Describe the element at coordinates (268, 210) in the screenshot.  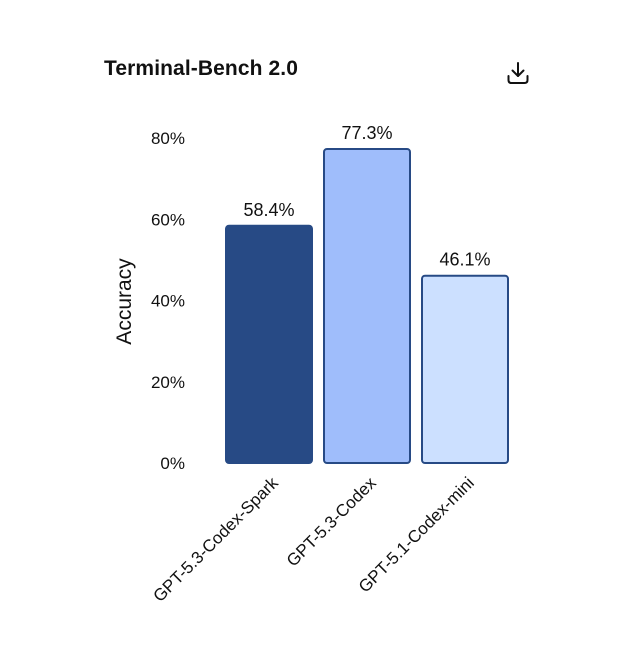
I see `bar-value-label: 58.4%` at that location.